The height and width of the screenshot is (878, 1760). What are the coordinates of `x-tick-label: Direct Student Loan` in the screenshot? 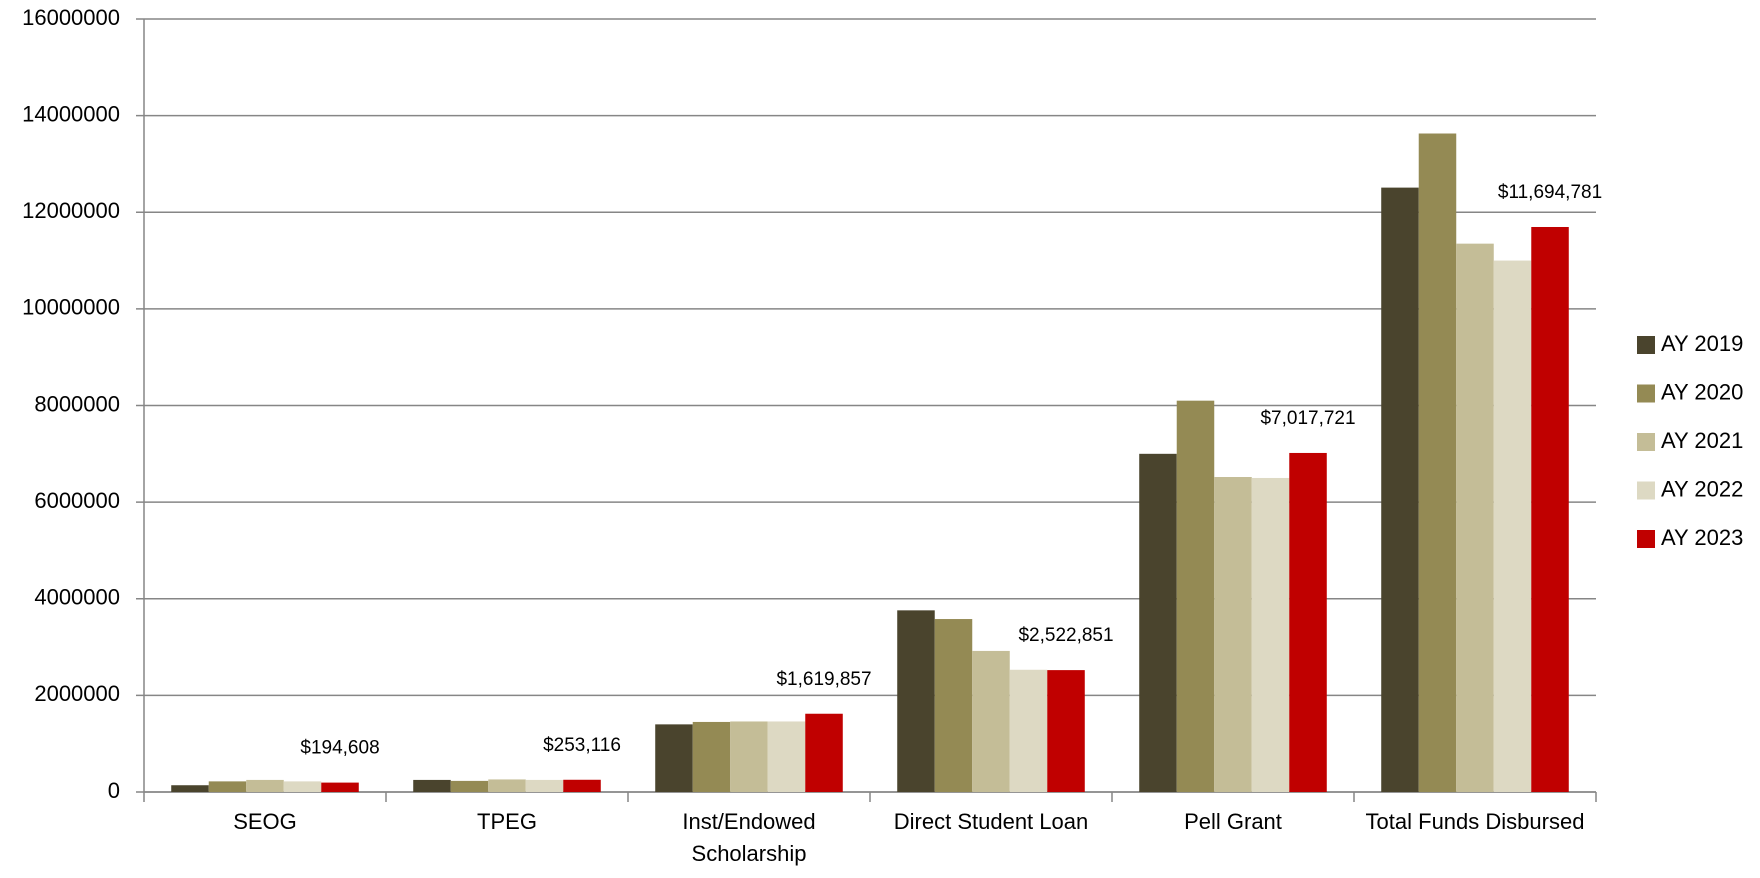 It's located at (991, 821).